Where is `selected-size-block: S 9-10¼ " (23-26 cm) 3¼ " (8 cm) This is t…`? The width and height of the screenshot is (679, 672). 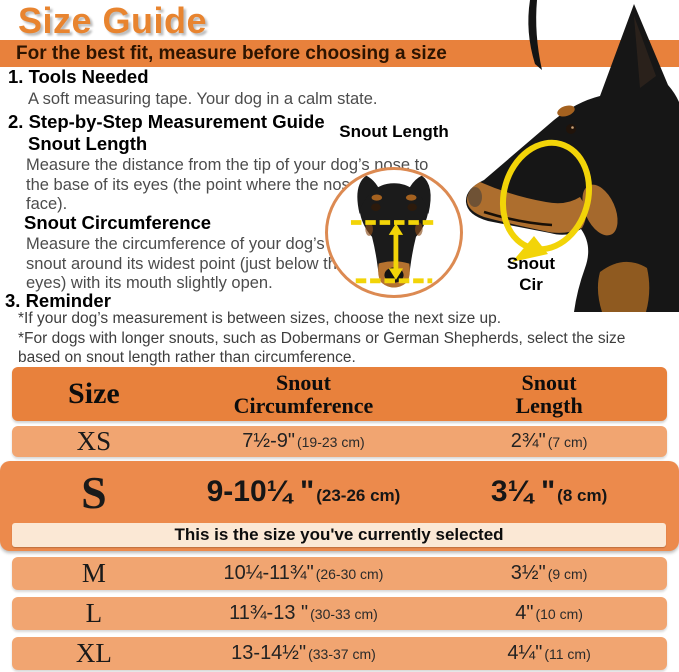
selected-size-block: S 9-10¼ " (23-26 cm) 3¼ " (8 cm) This is t… is located at coordinates (339, 506).